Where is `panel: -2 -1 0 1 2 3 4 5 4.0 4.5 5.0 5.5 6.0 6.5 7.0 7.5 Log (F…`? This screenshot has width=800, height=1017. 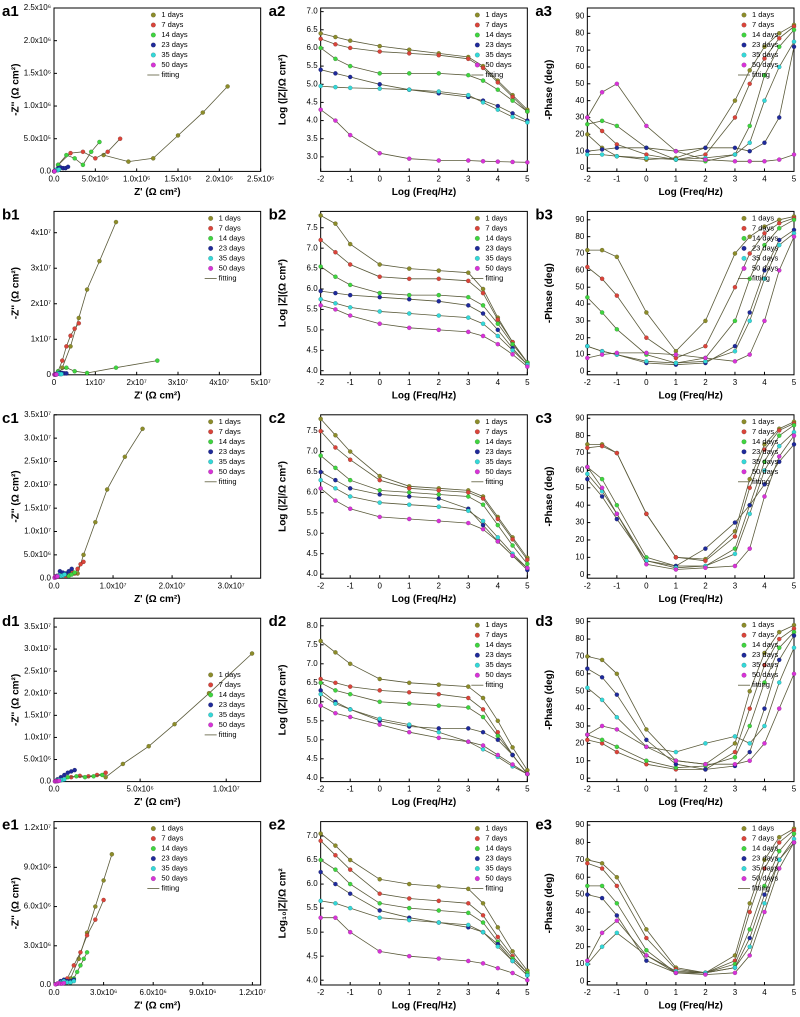 panel: -2 -1 0 1 2 3 4 5 4.0 4.5 5.0 5.5 6.0 6.5 7.0 7.5 Log (F… is located at coordinates (399, 507).